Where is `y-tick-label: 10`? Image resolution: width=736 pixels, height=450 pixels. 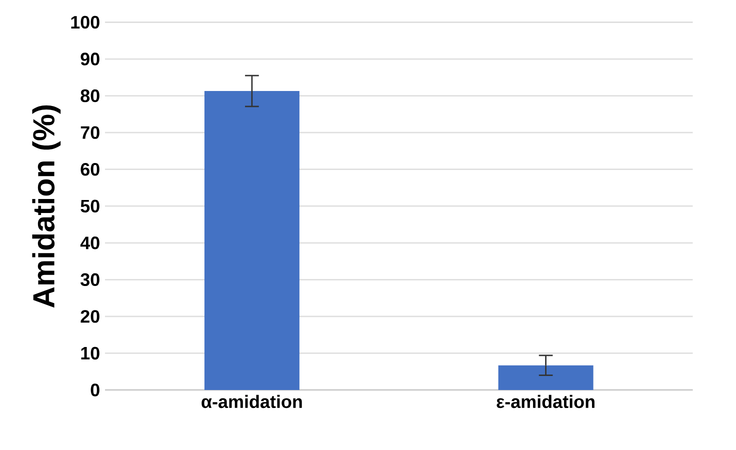
y-tick-label: 10 is located at coordinates (90, 353).